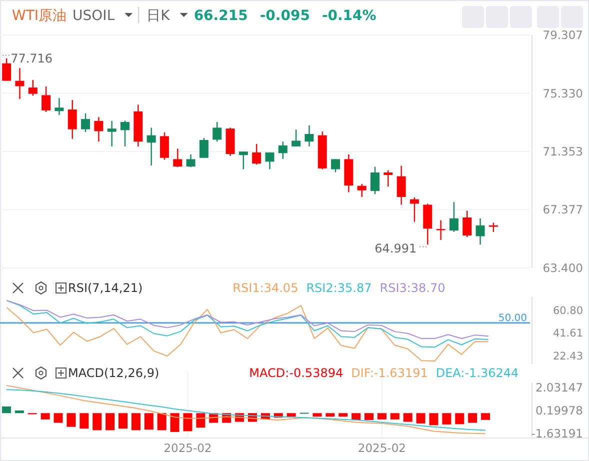 The image size is (589, 461). What do you see at coordinates (567, 311) in the screenshot?
I see `y-tick-label: 60.80` at bounding box center [567, 311].